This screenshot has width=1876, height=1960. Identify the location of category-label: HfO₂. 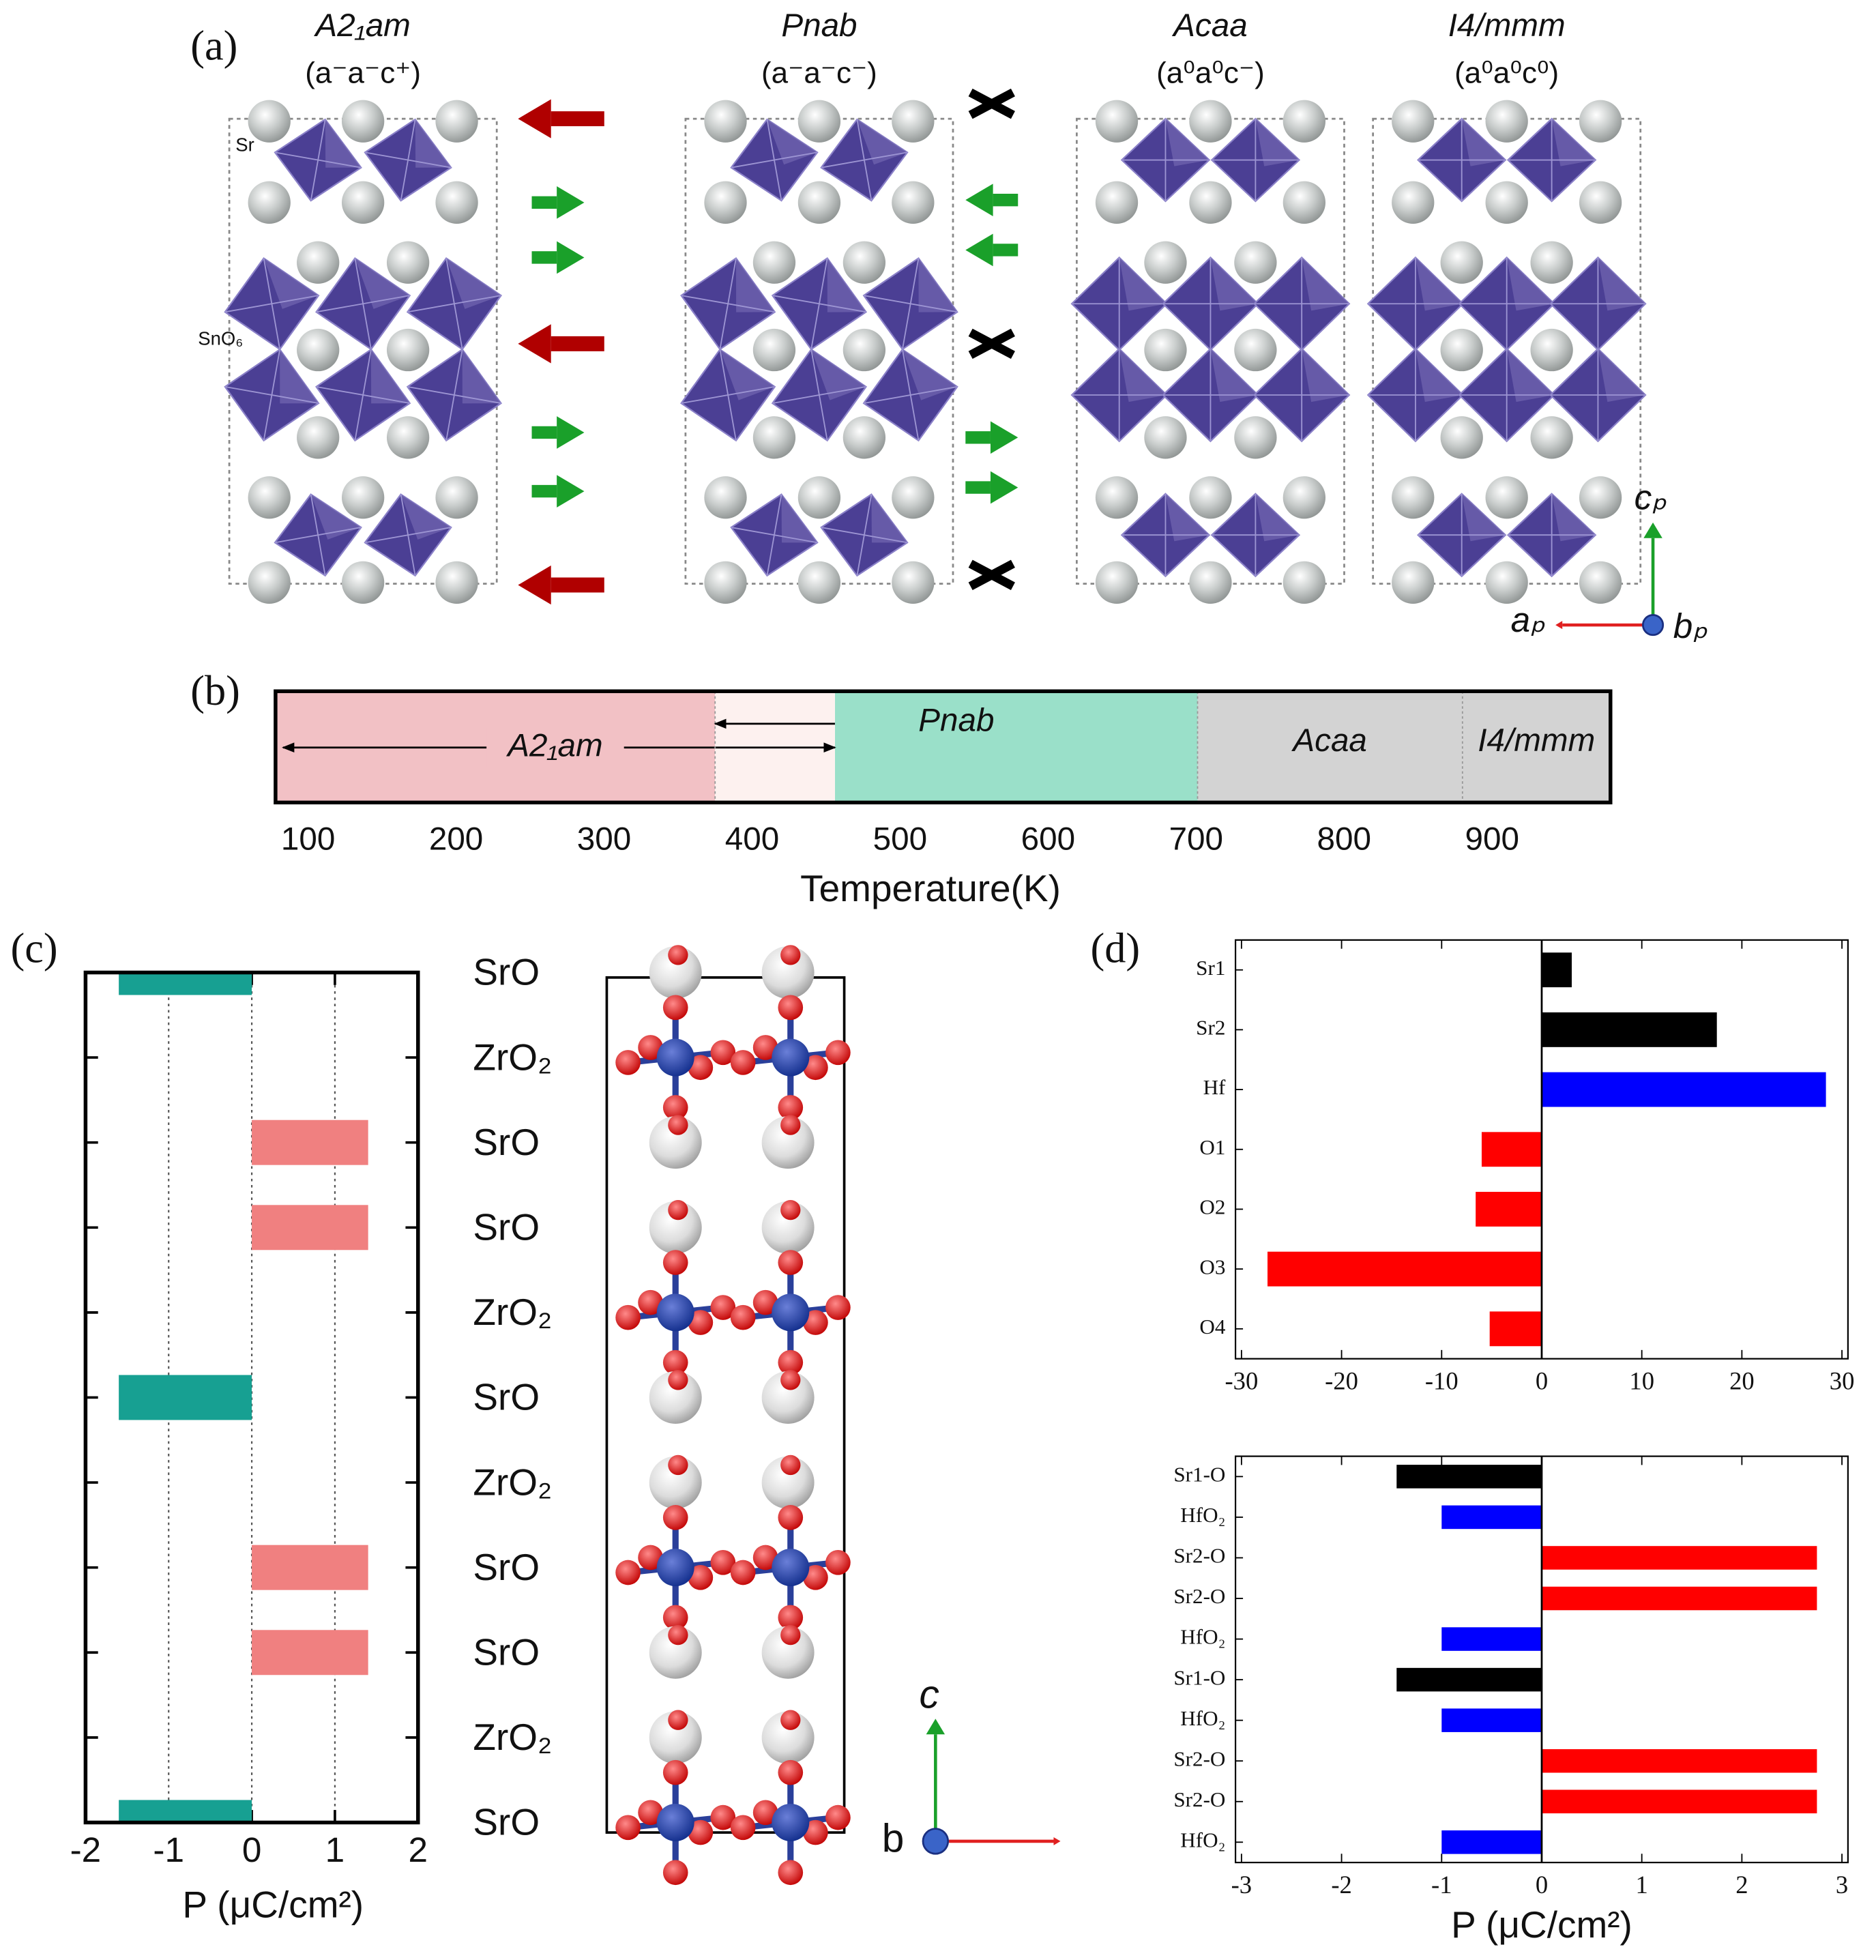
(1203, 1840).